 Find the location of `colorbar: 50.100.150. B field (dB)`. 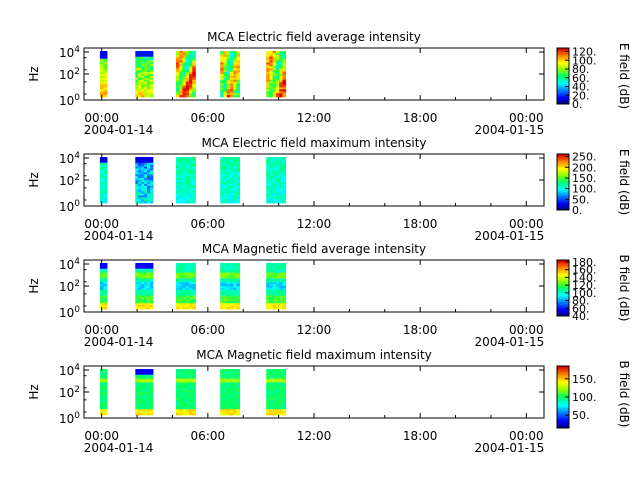

colorbar: 50.100.150. B field (dB) is located at coordinates (593, 395).